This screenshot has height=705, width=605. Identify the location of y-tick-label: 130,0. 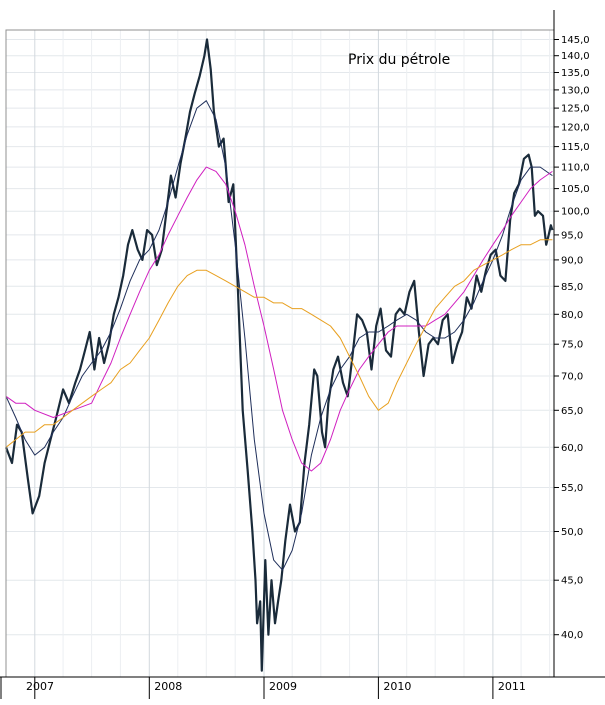
(575, 90).